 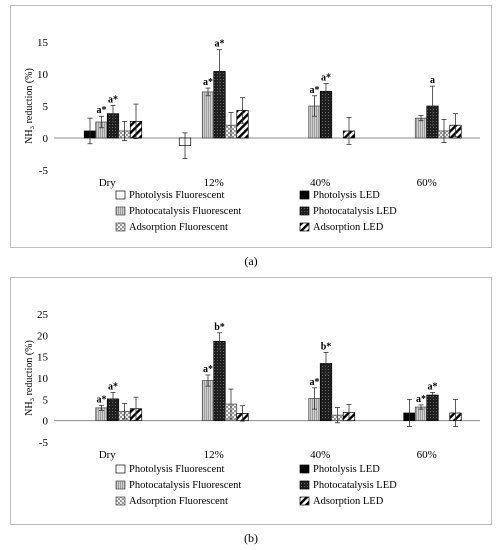 I want to click on panel-caption: (a), so click(x=251, y=261).